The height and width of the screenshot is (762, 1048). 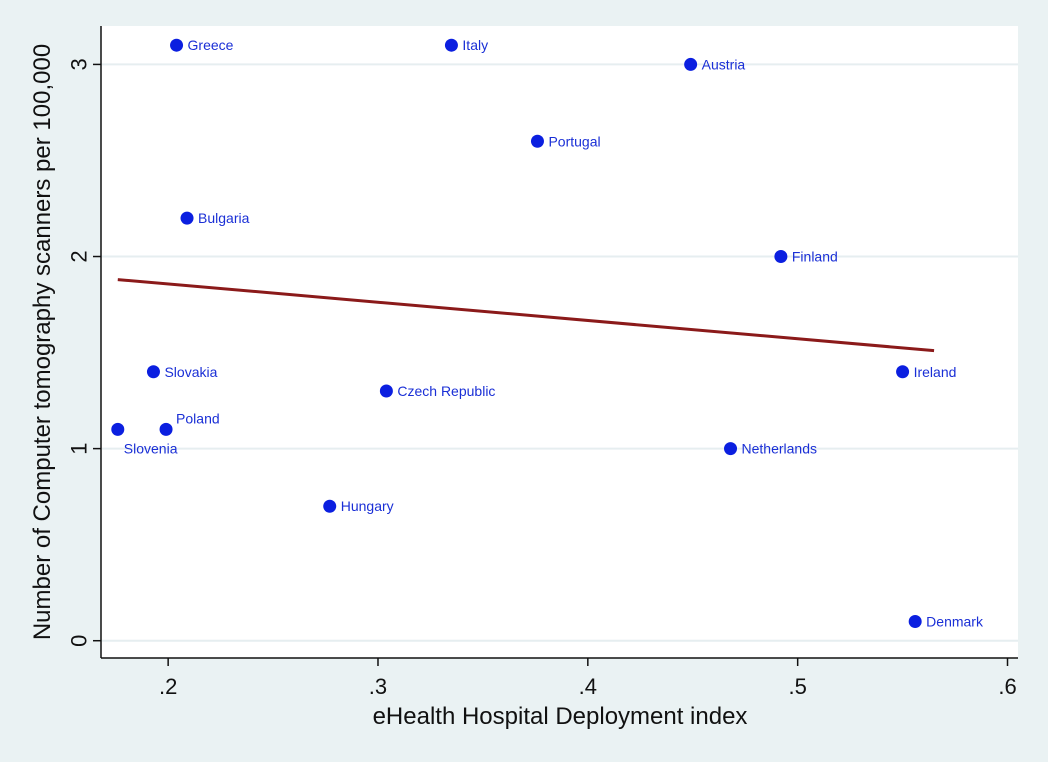 I want to click on point-label-czech-republic: Czech Republic, so click(x=446, y=391).